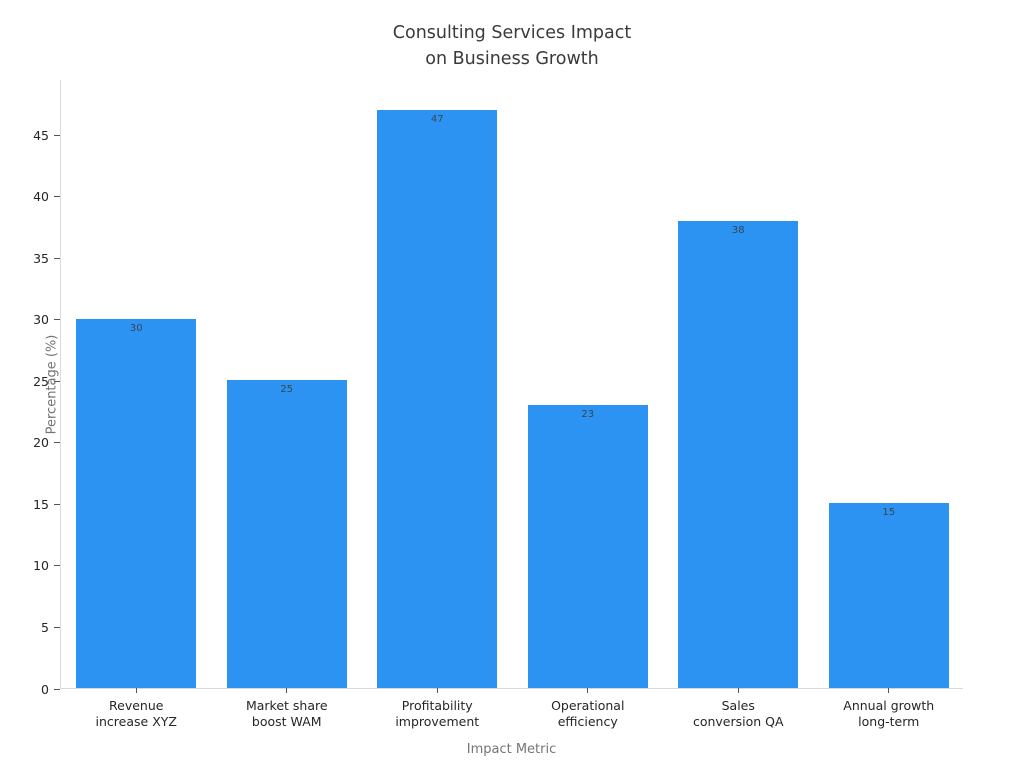 Image resolution: width=1024 pixels, height=768 pixels. I want to click on x-tick-label: Market share boost WAM, so click(286, 713).